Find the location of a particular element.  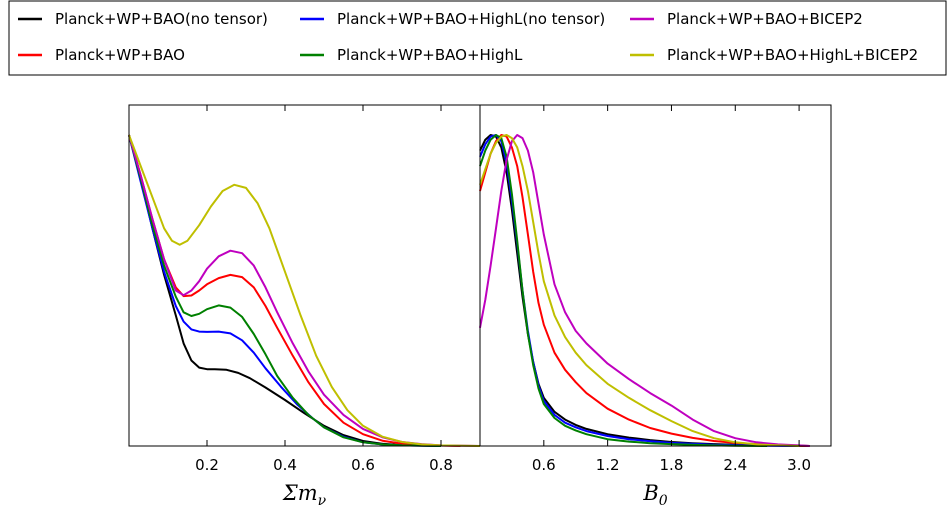

x-axis-label-B0: B0 is located at coordinates (654, 495).